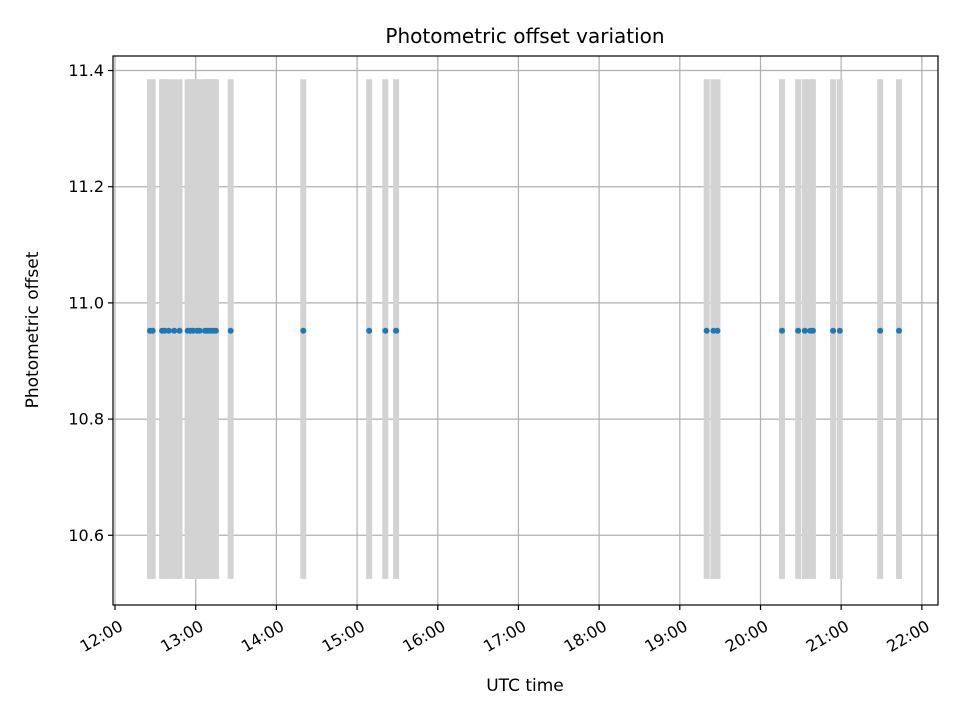 The image size is (960, 720). I want to click on data-points, so click(524, 330).